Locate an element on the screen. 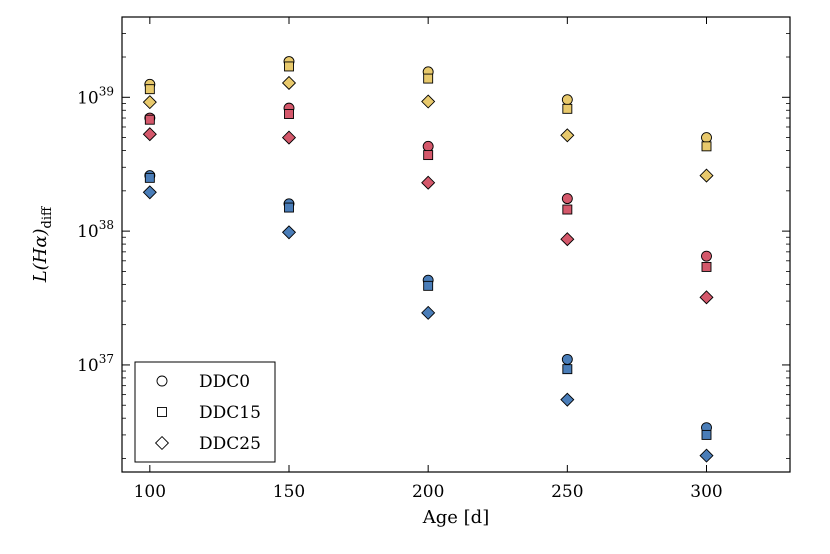  y-axis-label-sub: diff is located at coordinates (47, 216).